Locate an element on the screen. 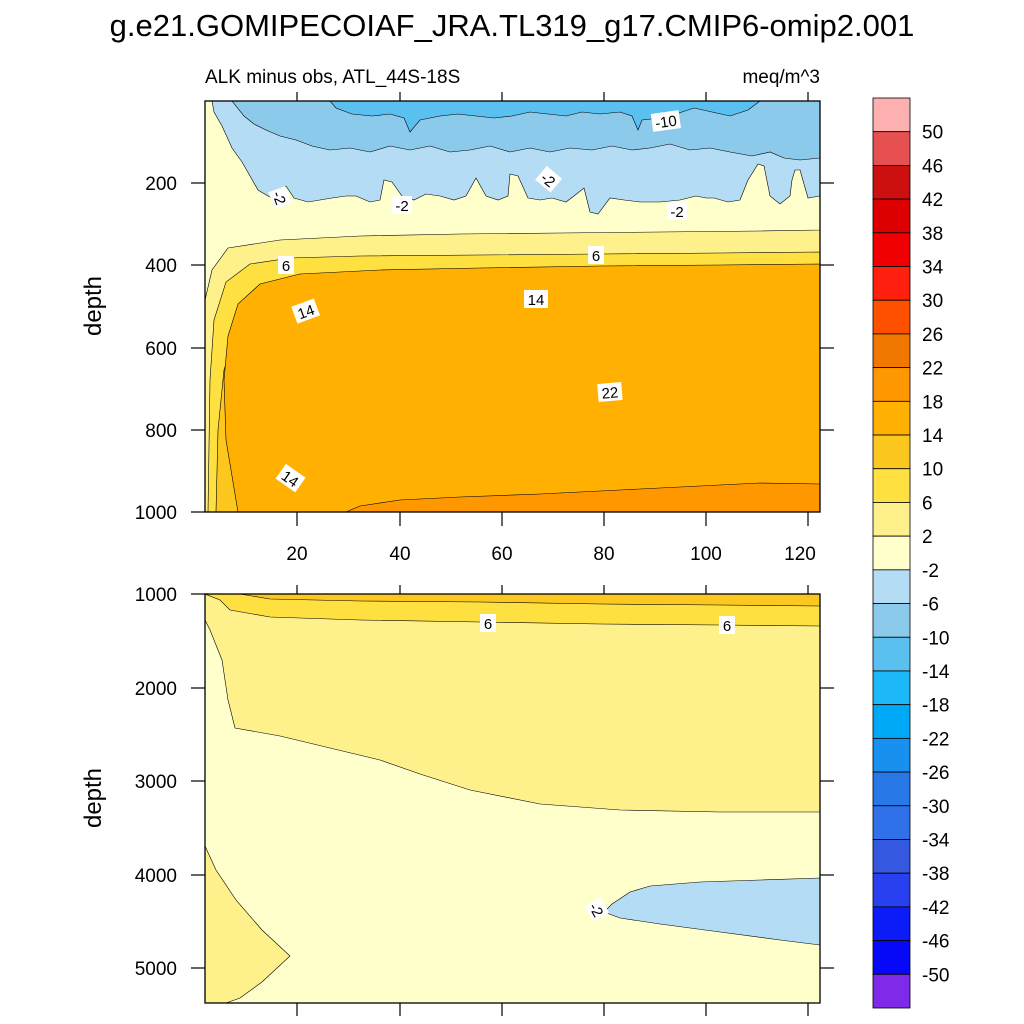  colorbar-label: -10 is located at coordinates (935, 638).